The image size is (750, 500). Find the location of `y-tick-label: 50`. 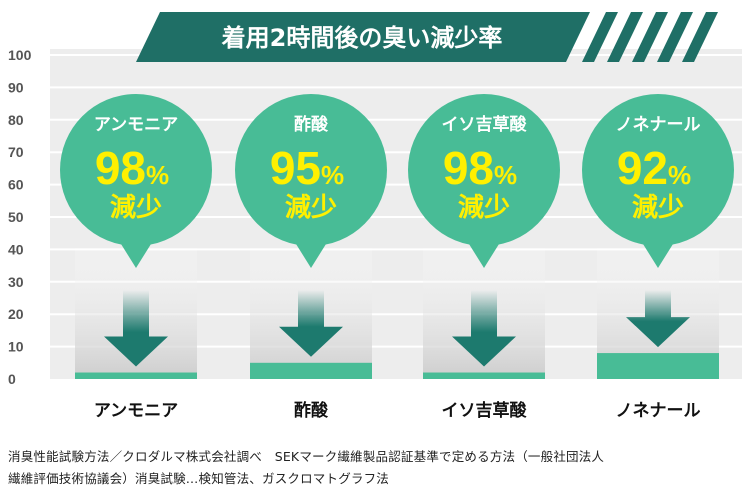

y-tick-label: 50 is located at coordinates (16, 217).